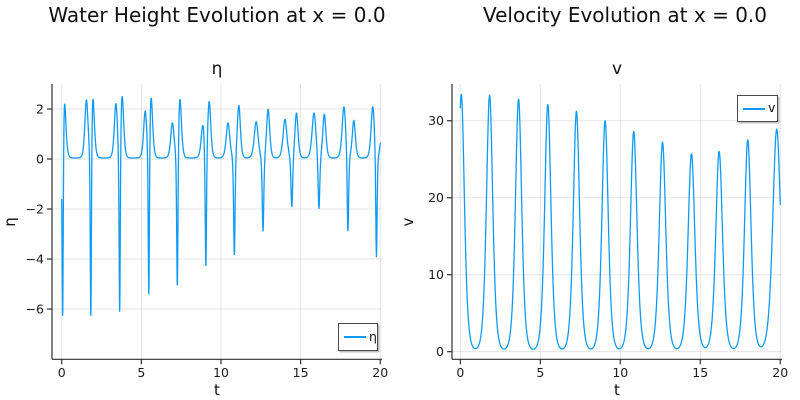 Image resolution: width=800 pixels, height=400 pixels. I want to click on legend-label-v: v, so click(772, 108).